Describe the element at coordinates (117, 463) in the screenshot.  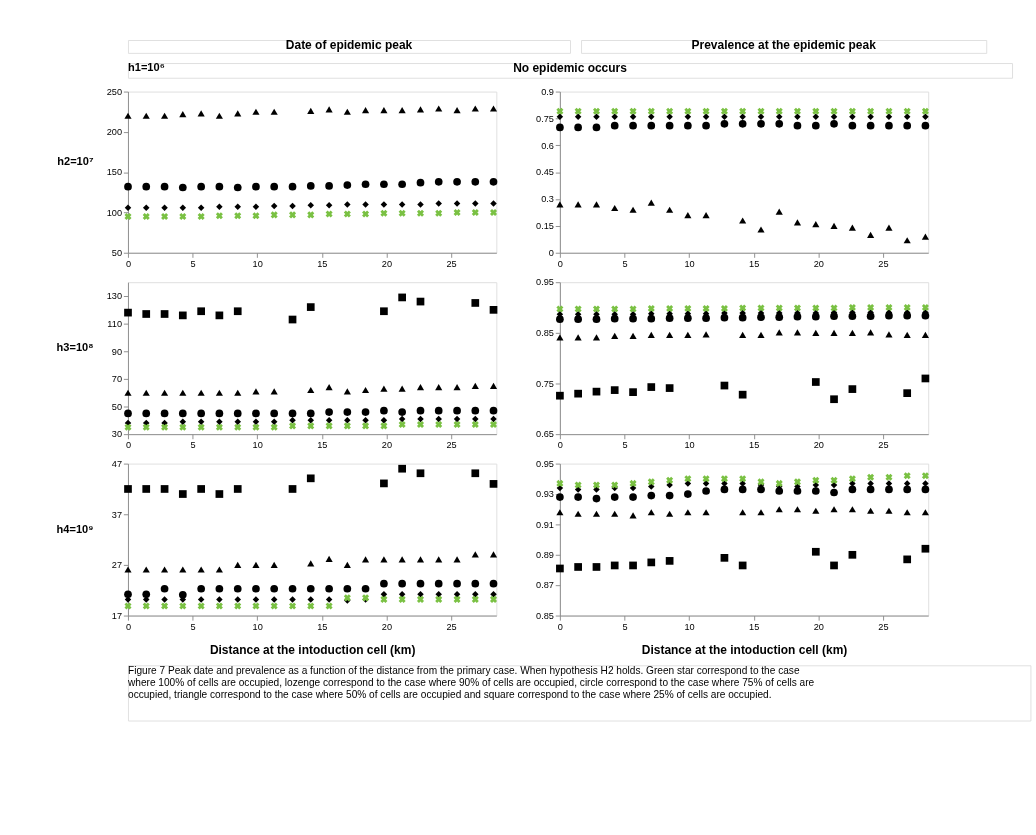
I see `y-tick-label: 47` at that location.